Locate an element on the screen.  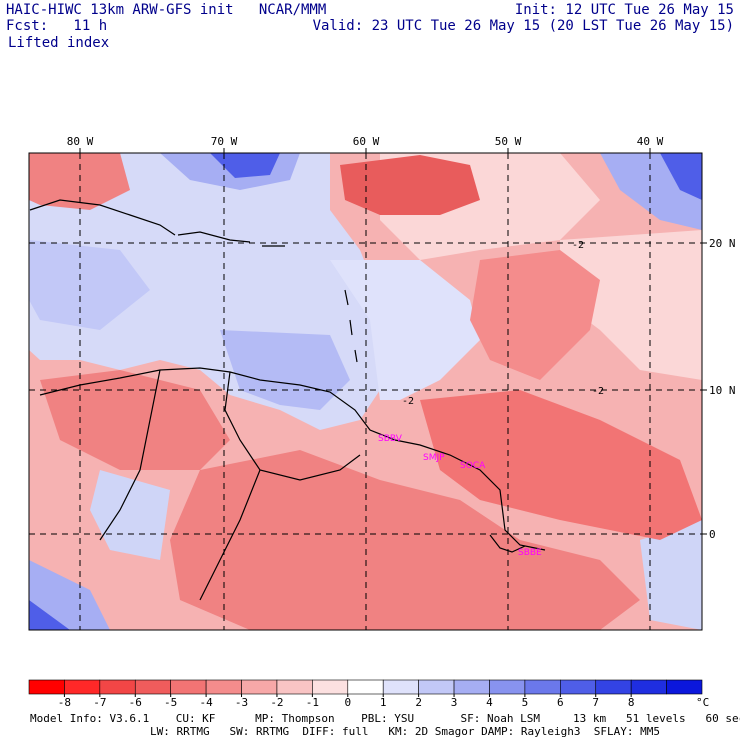
lat-label: 10 N is located at coordinates (722, 390).